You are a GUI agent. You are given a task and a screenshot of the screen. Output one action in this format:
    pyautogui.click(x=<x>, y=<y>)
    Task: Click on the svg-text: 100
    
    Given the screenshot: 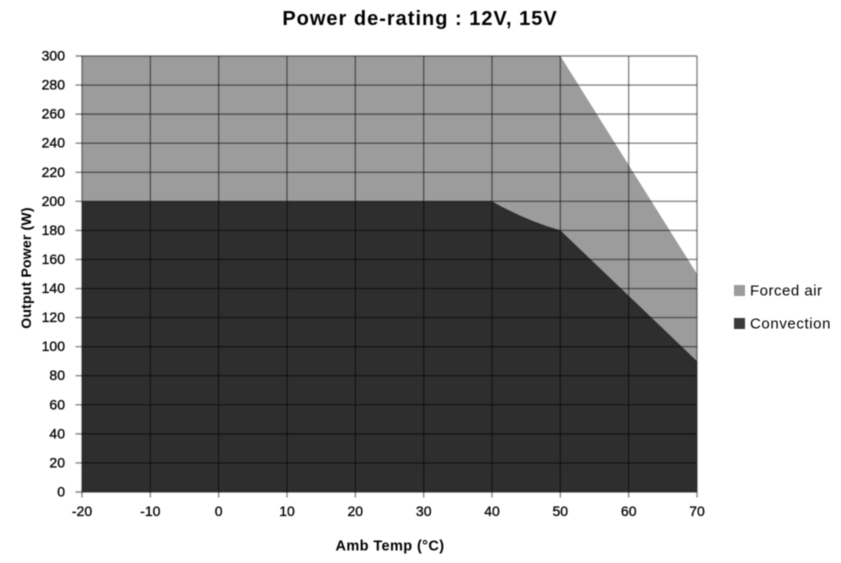 What is the action you would take?
    pyautogui.click(x=54, y=346)
    